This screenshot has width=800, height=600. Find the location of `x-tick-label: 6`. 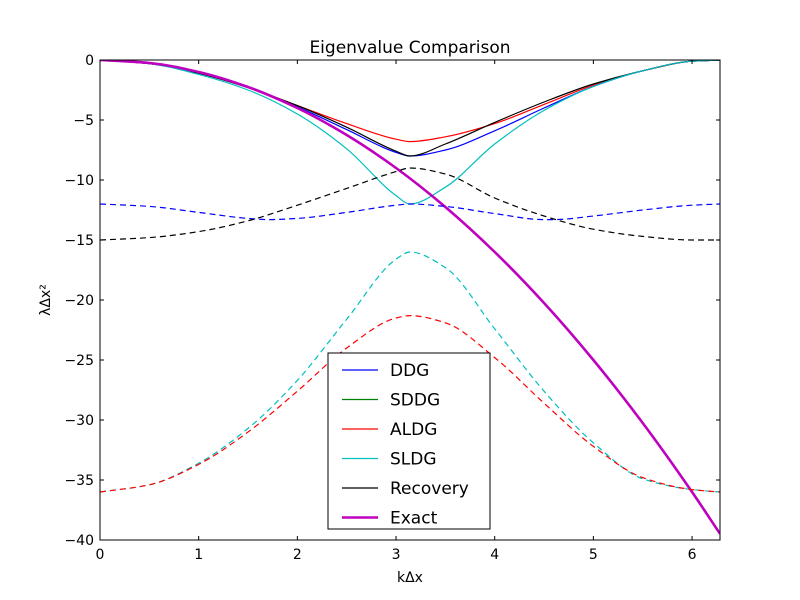

x-tick-label: 6 is located at coordinates (692, 555).